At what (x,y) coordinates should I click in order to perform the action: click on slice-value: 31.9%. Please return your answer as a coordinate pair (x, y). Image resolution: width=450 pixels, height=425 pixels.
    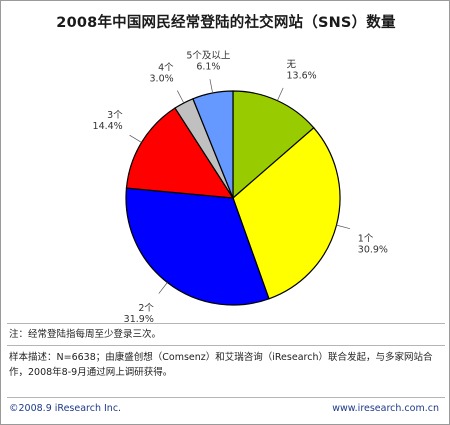
    Looking at the image, I should click on (139, 319).